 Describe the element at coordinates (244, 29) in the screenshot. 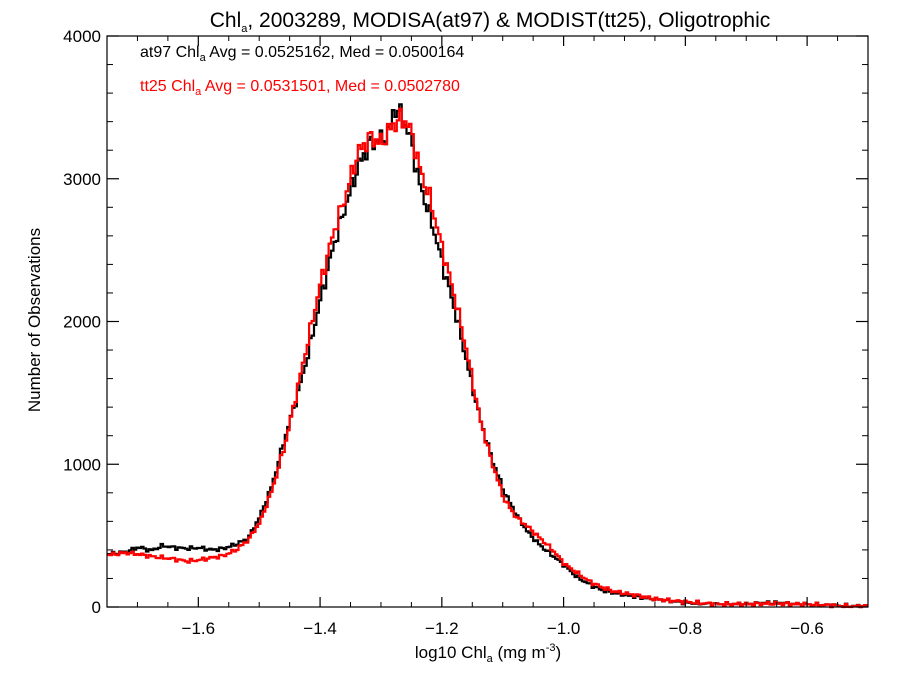

I see `chart-title-subscript: a` at that location.